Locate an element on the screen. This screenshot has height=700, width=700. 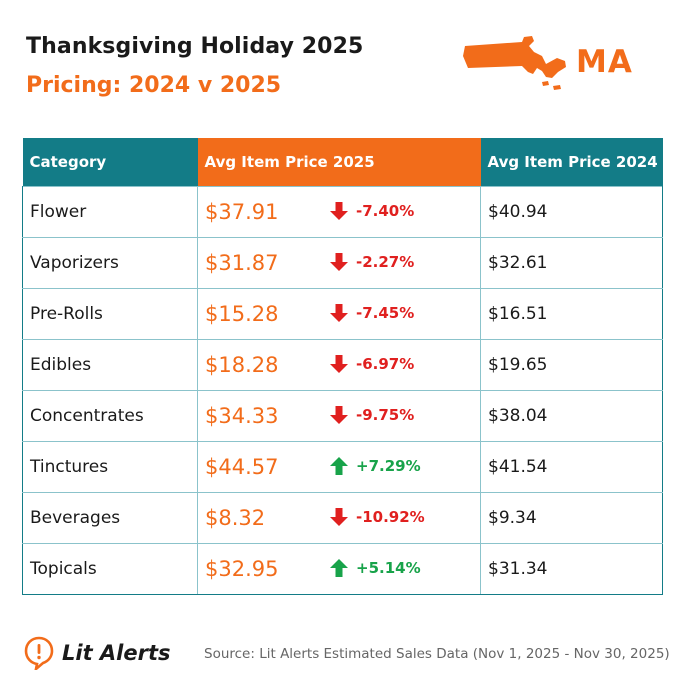
category-cell: Beverages is located at coordinates (110, 518).